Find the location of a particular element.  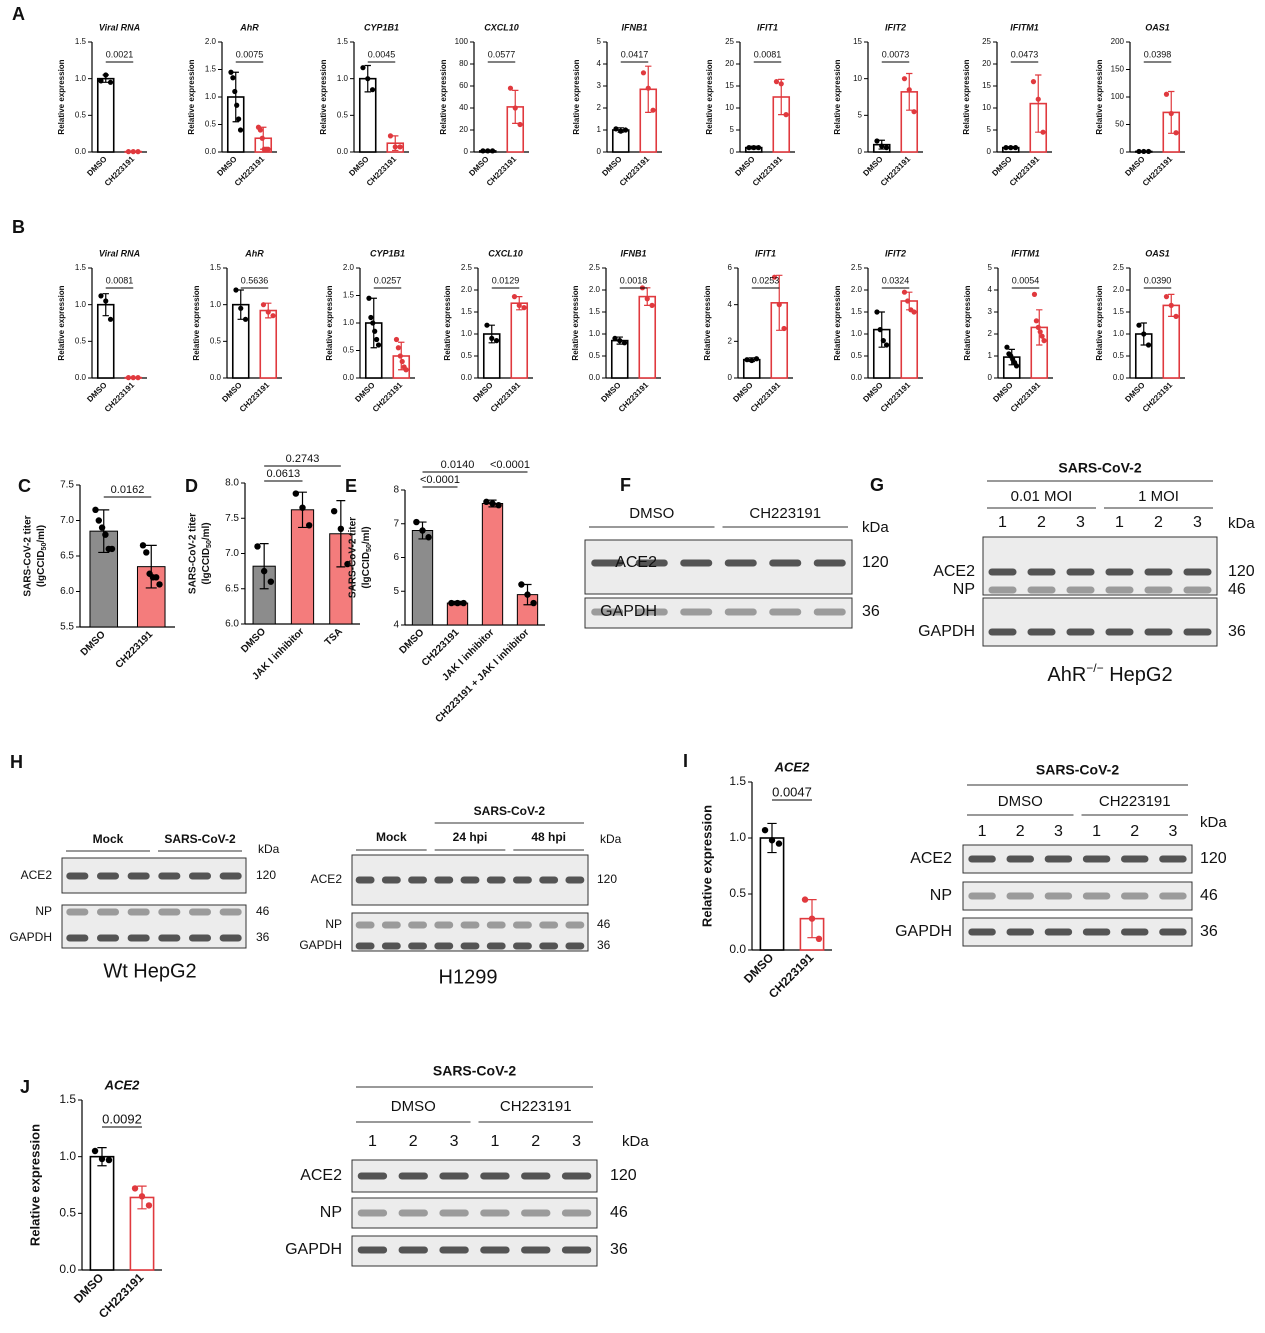

y-tick-label: 150 is located at coordinates (1118, 69).